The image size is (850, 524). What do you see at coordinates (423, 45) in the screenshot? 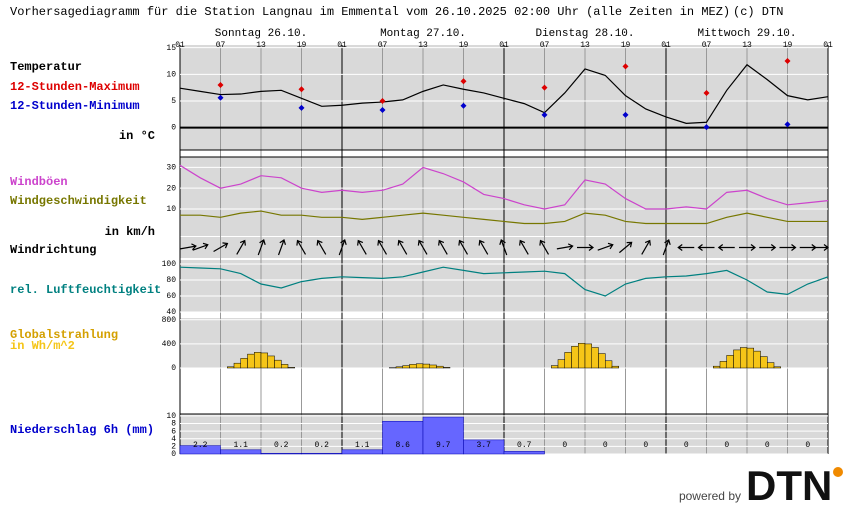
I see `hour-label: 13` at bounding box center [423, 45].